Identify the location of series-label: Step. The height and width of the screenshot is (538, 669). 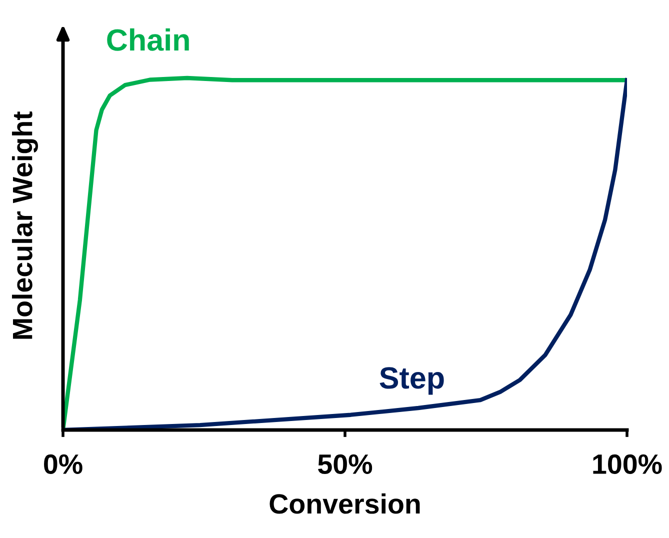
(412, 381).